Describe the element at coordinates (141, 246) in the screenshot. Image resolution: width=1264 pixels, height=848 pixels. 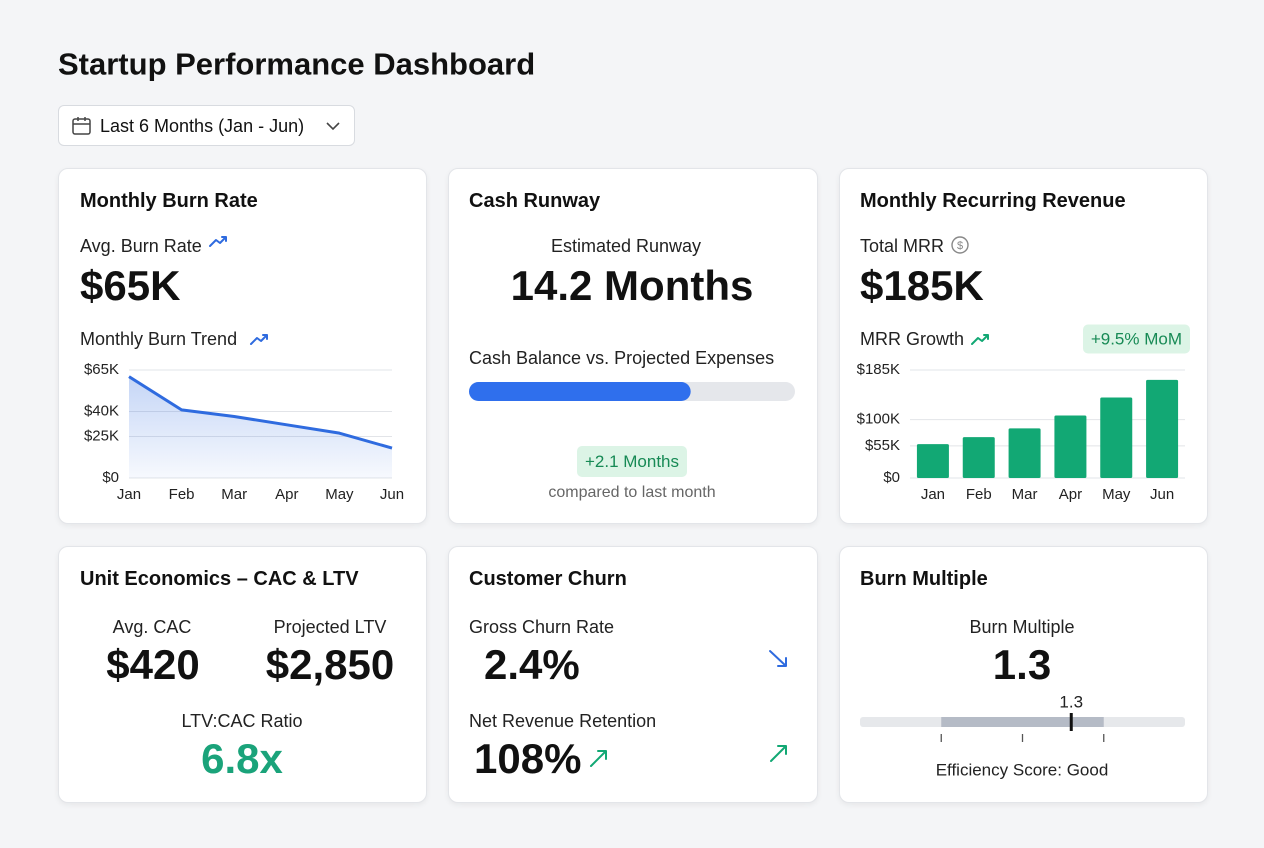
I see `metric-label: Avg. Burn Rate` at that location.